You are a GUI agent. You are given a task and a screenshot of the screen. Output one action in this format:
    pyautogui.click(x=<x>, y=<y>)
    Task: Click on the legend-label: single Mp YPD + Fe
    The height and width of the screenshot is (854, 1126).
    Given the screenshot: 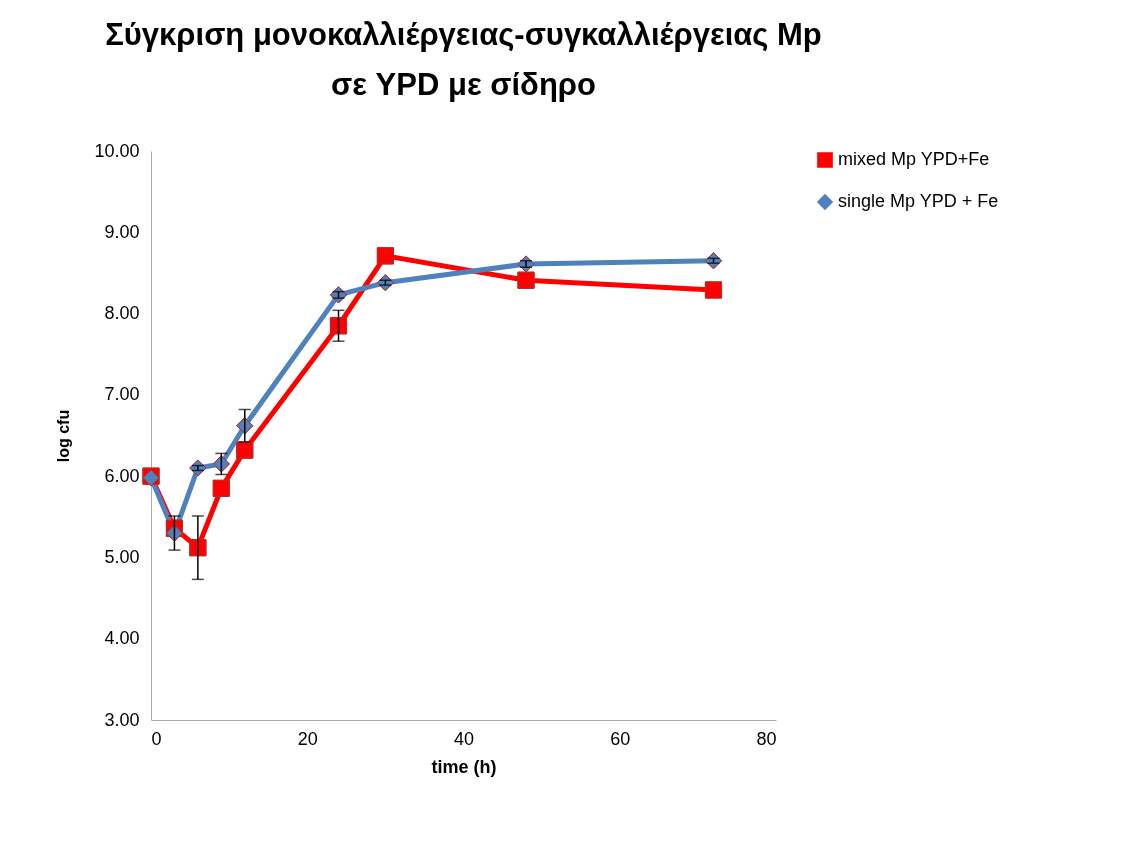 What is the action you would take?
    pyautogui.click(x=918, y=201)
    